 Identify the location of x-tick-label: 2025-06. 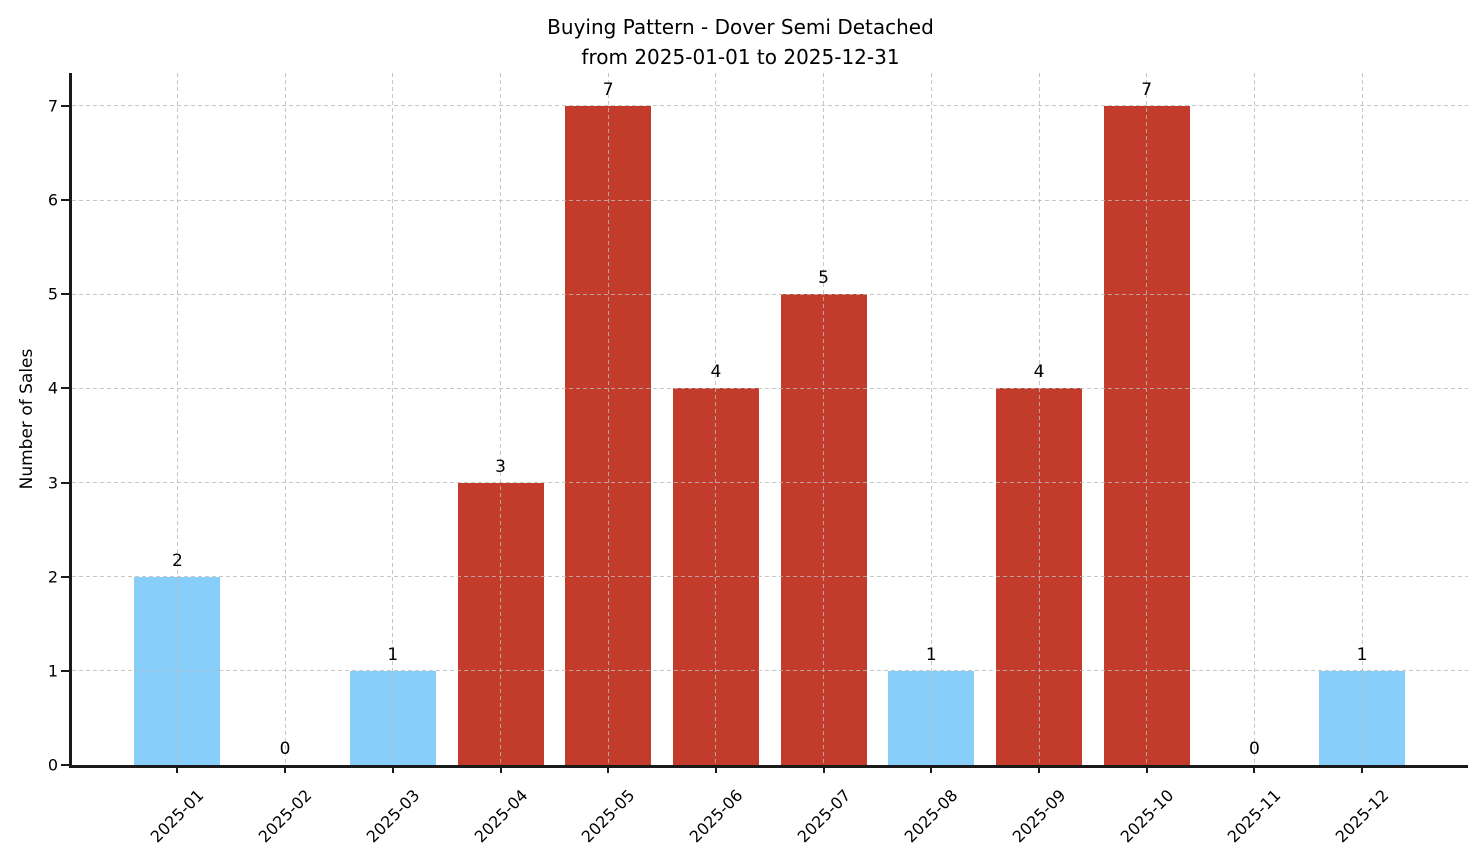
(716, 816).